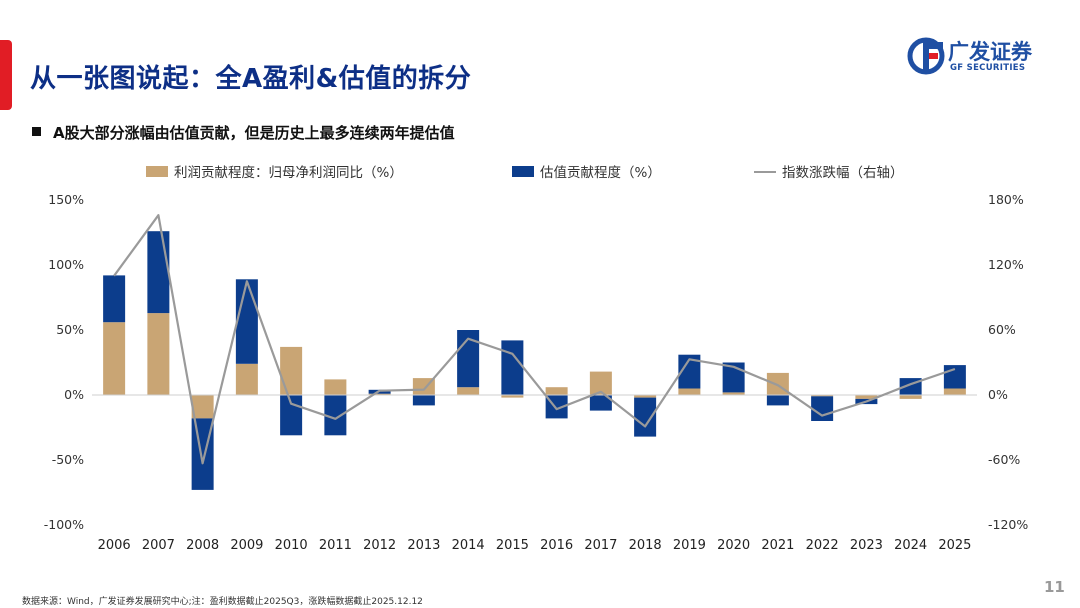 This screenshot has height=608, width=1080. I want to click on legend-valuation-swatch, so click(523, 171).